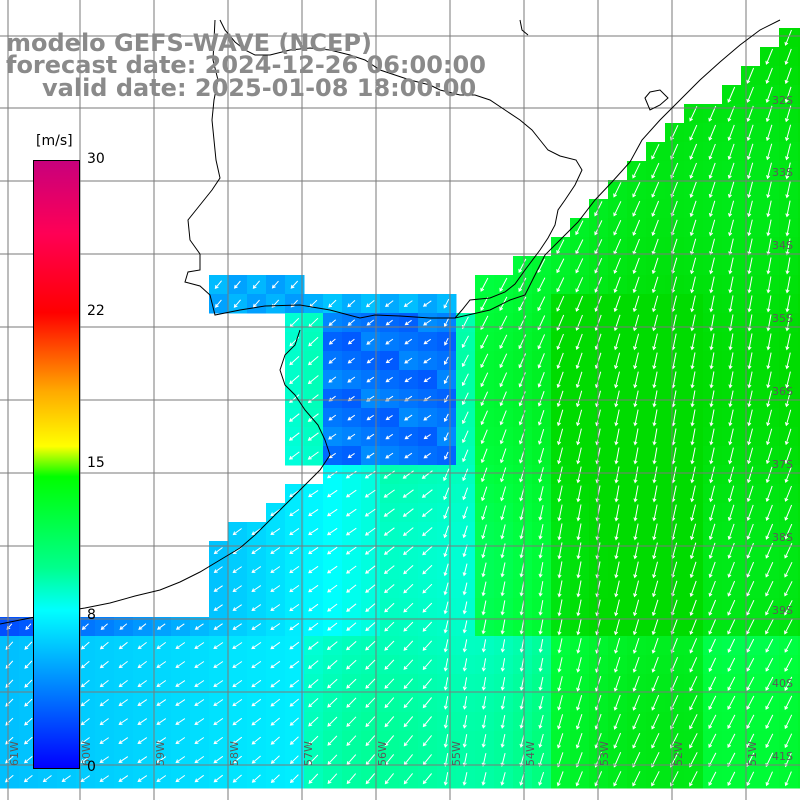  Describe the element at coordinates (782, 537) in the screenshot. I see `lat-label: 38S` at that location.